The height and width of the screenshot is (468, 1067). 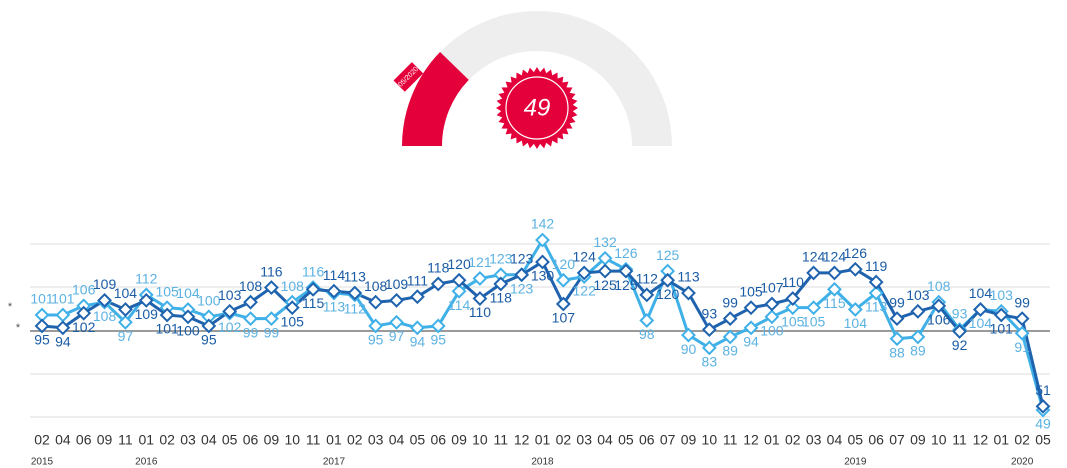 What do you see at coordinates (960, 313) in the screenshot?
I see `data-label: 93` at bounding box center [960, 313].